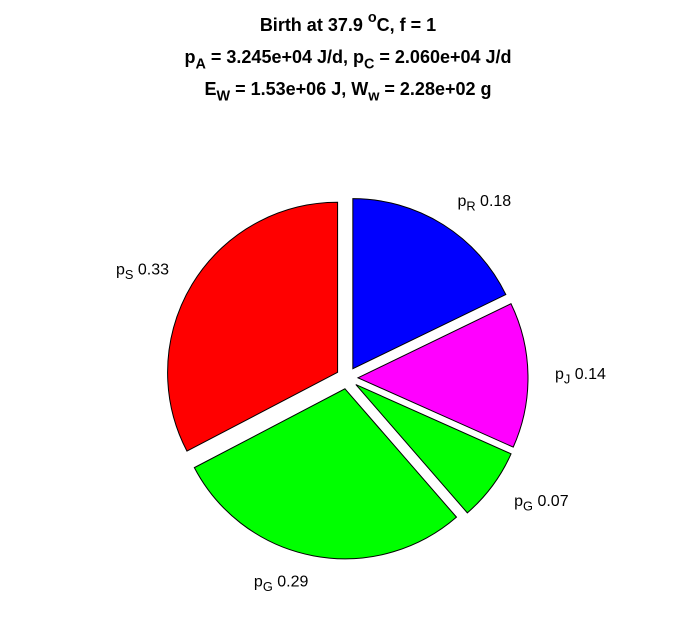  I want to click on chart-title: EW = 1.53e+06 J, Ww = 2.28e+02 g, so click(348, 91).